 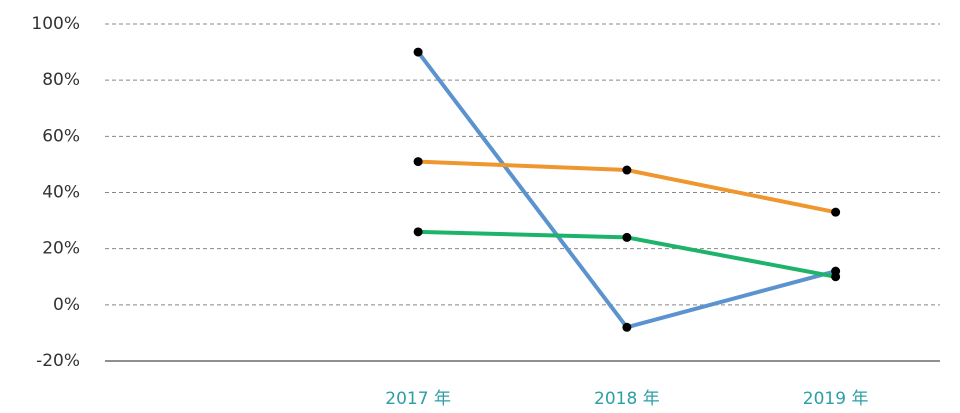 What do you see at coordinates (58, 361) in the screenshot?
I see `y-tick-label: -20%` at bounding box center [58, 361].